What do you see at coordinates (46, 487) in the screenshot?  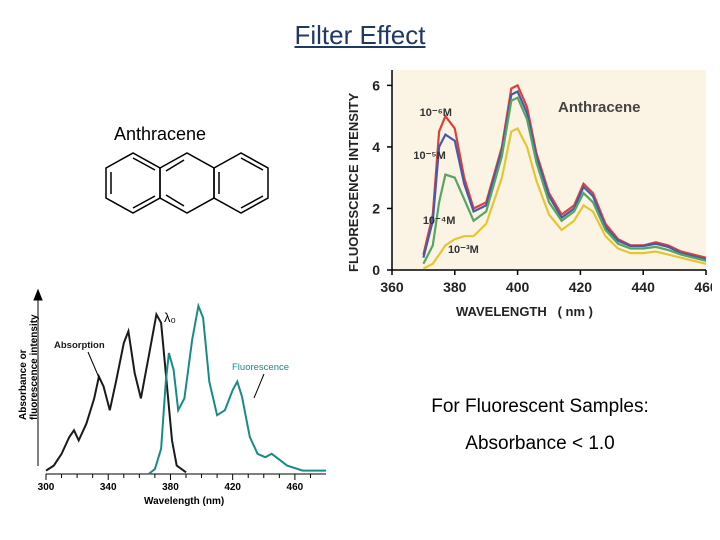 I see `chart2-xtick-label: 300` at bounding box center [46, 487].